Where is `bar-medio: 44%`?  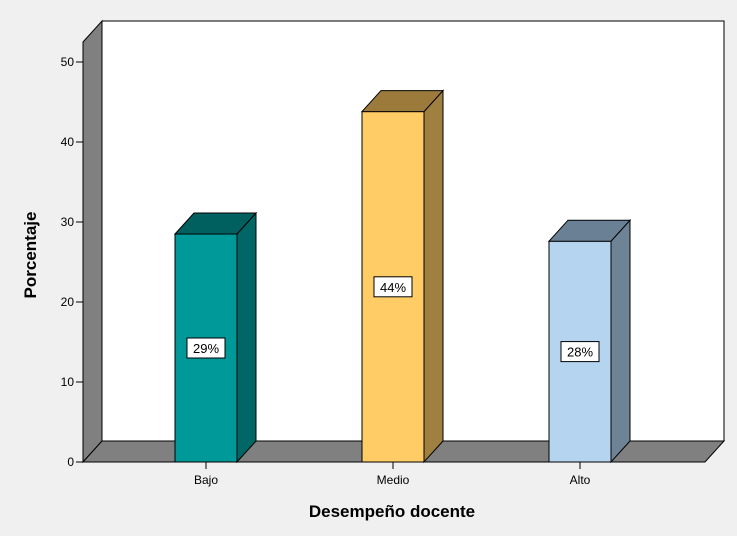 bar-medio: 44% is located at coordinates (402, 276).